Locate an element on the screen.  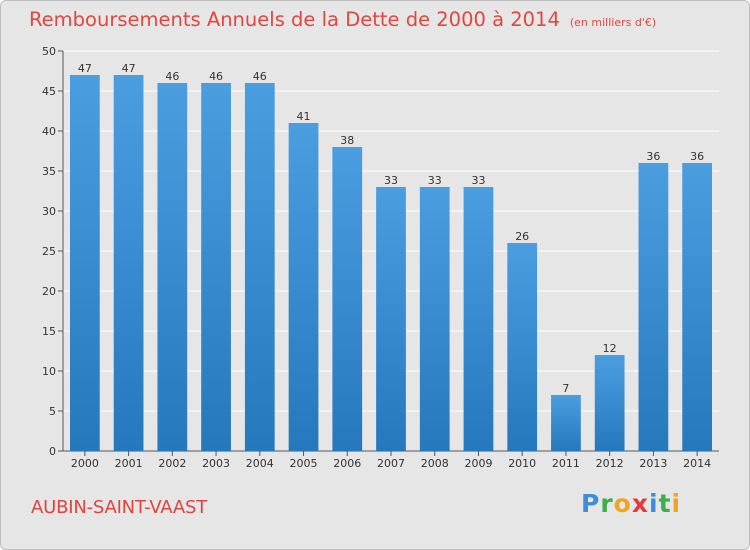
x-tick-label: 2002 is located at coordinates (172, 463).